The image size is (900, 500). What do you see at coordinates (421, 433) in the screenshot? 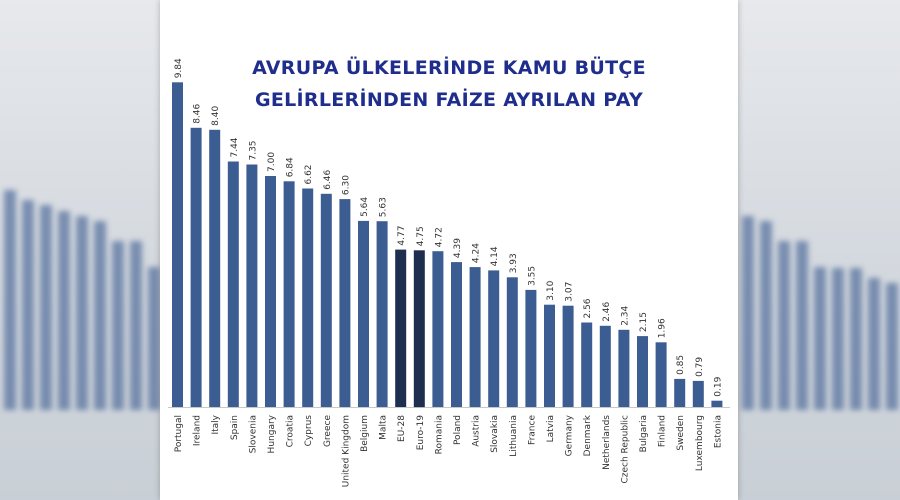
I see `category-label: Euro-19` at bounding box center [421, 433].